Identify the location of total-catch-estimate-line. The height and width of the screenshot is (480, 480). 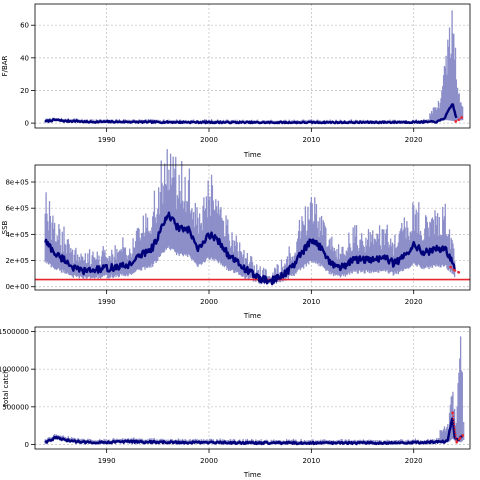
(254, 431).